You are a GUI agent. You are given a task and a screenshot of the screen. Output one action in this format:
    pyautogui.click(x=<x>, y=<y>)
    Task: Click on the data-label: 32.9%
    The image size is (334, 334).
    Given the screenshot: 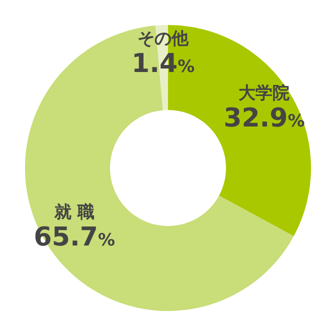 What is the action you would take?
    pyautogui.click(x=264, y=119)
    